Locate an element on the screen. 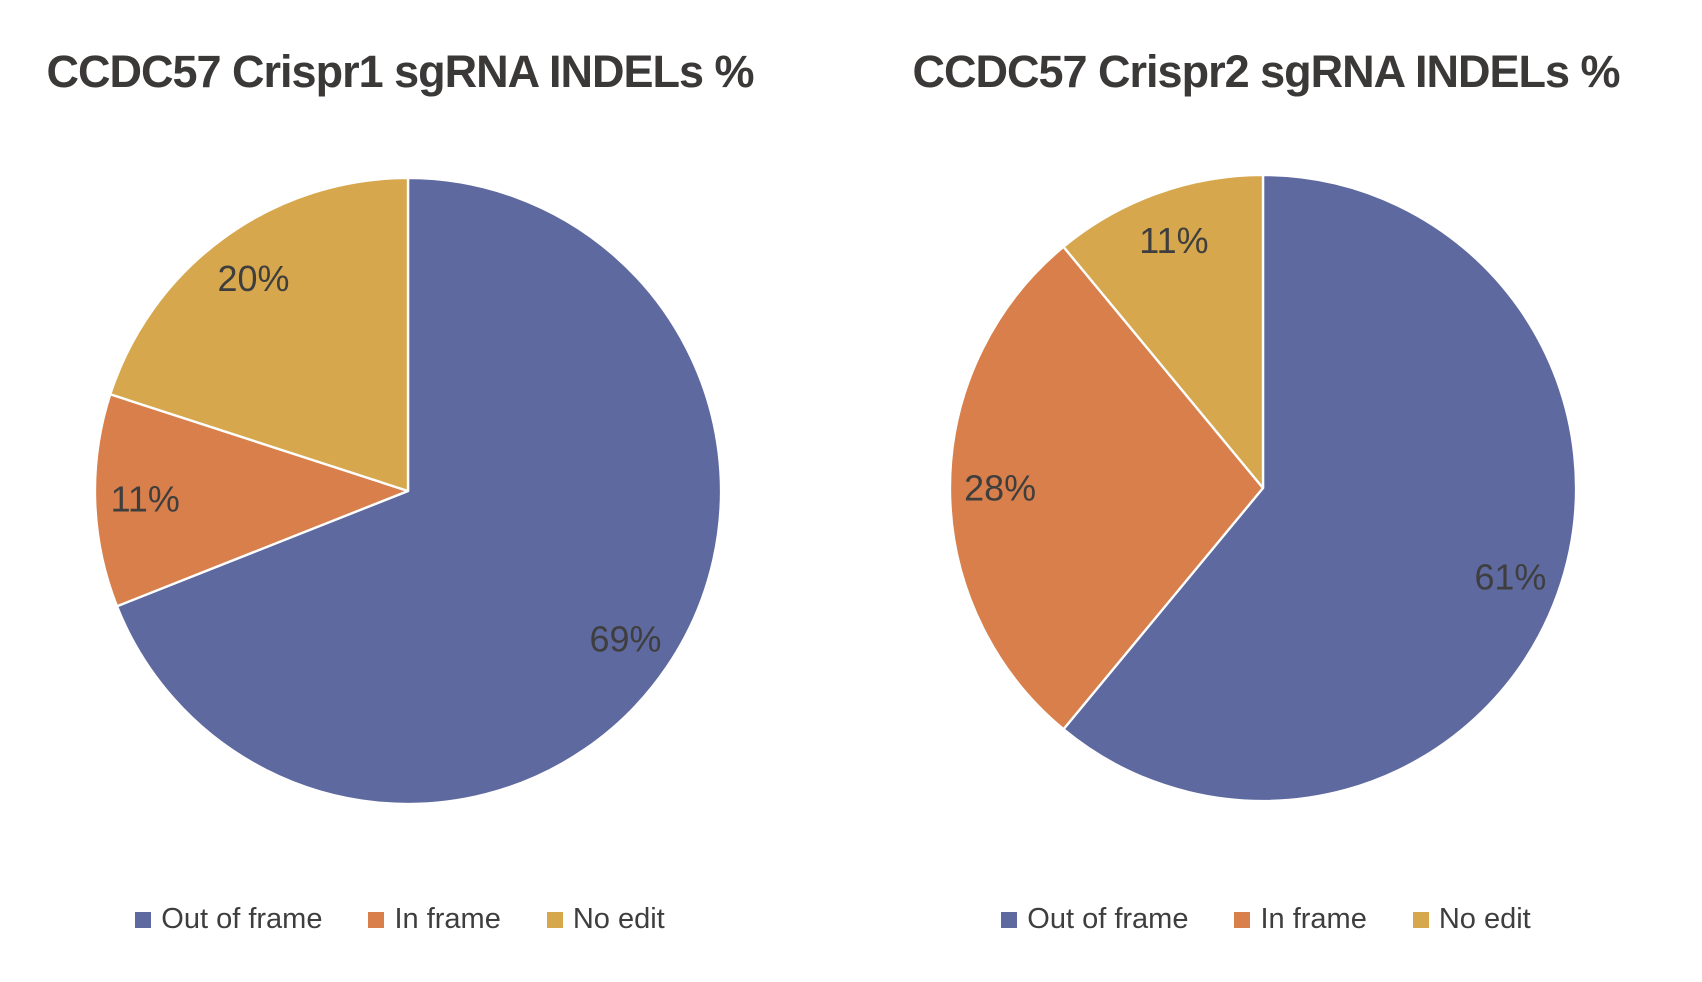 This screenshot has height=982, width=1702. pie-slice-value-label: 61% is located at coordinates (1510, 577).